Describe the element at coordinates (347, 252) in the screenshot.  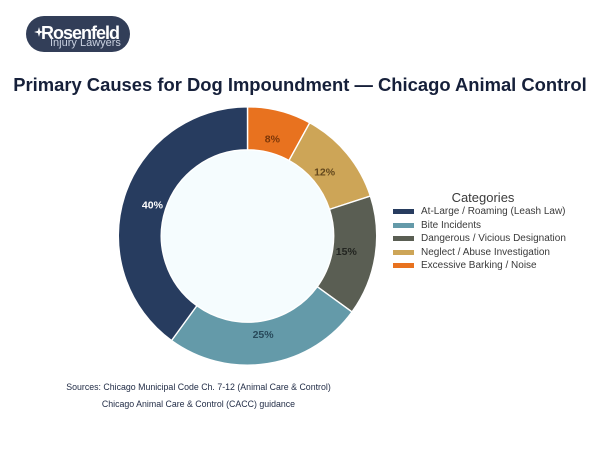
I see `svg-text: 15%` at that location.